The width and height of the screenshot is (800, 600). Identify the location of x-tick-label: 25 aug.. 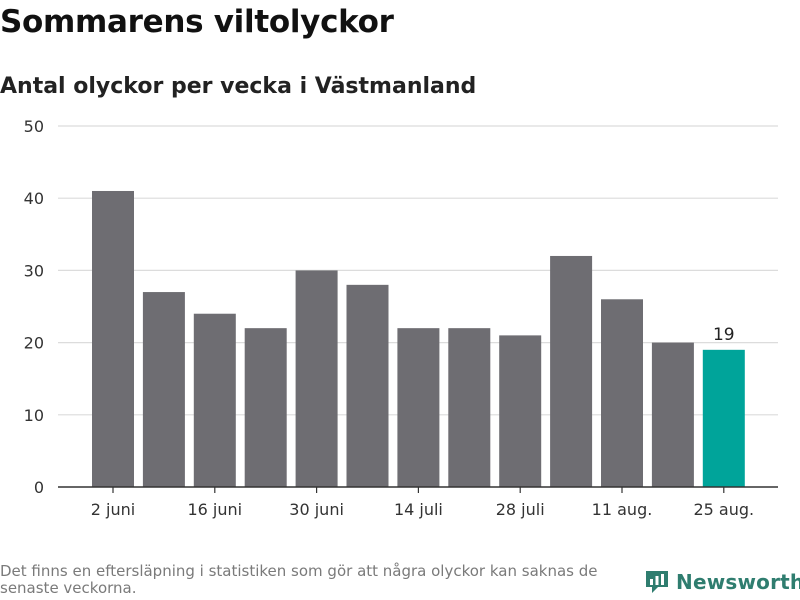
(723, 509).